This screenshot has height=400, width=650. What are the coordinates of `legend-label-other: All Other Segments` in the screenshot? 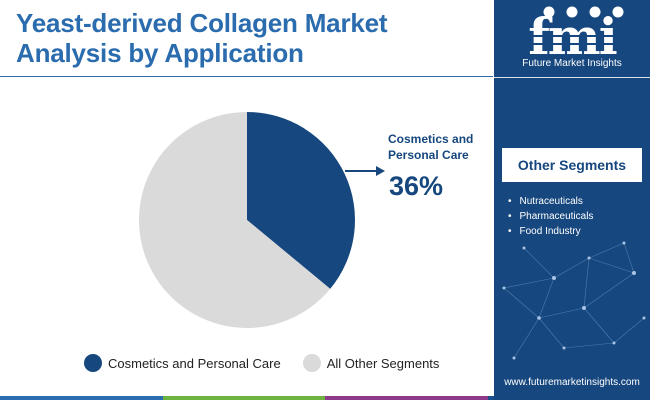 It's located at (383, 363).